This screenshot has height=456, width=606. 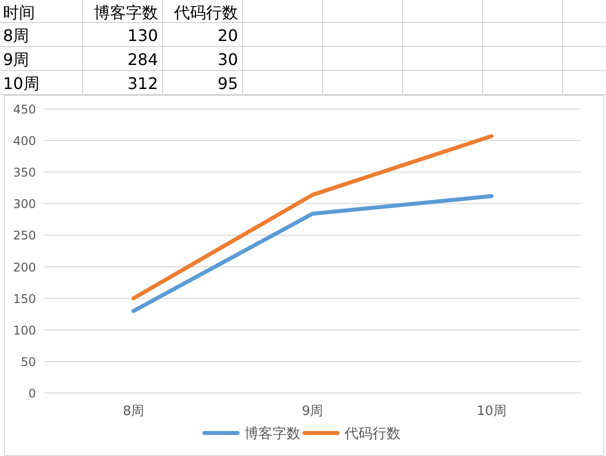 What do you see at coordinates (313, 411) in the screenshot?
I see `x-tick-label: 9周` at bounding box center [313, 411].